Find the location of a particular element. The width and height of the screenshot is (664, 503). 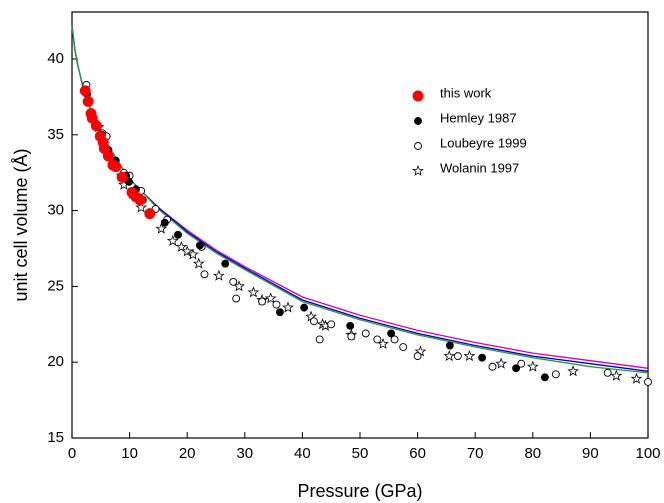

x-tick-label: 20 is located at coordinates (187, 453).